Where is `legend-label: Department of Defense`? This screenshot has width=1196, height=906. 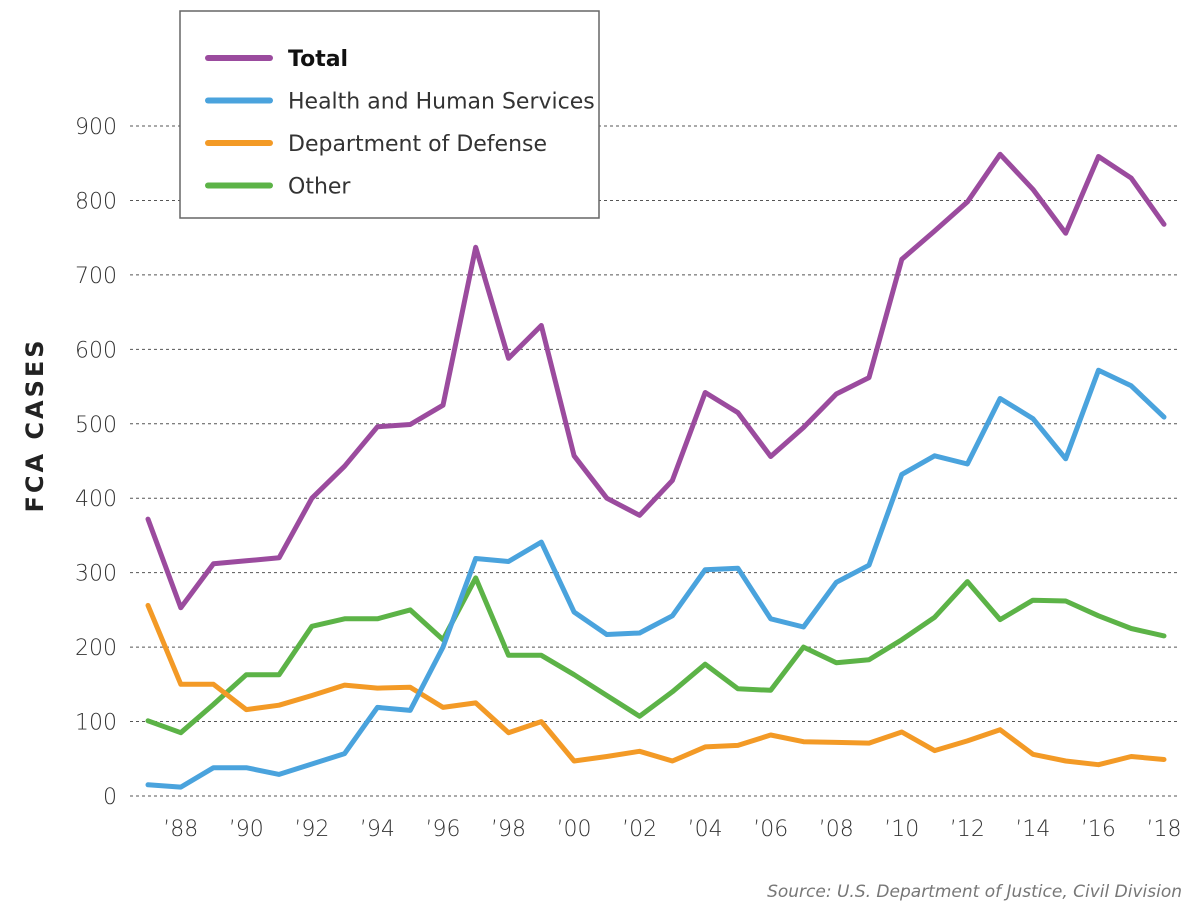
legend-label: Department of Defense is located at coordinates (417, 144).